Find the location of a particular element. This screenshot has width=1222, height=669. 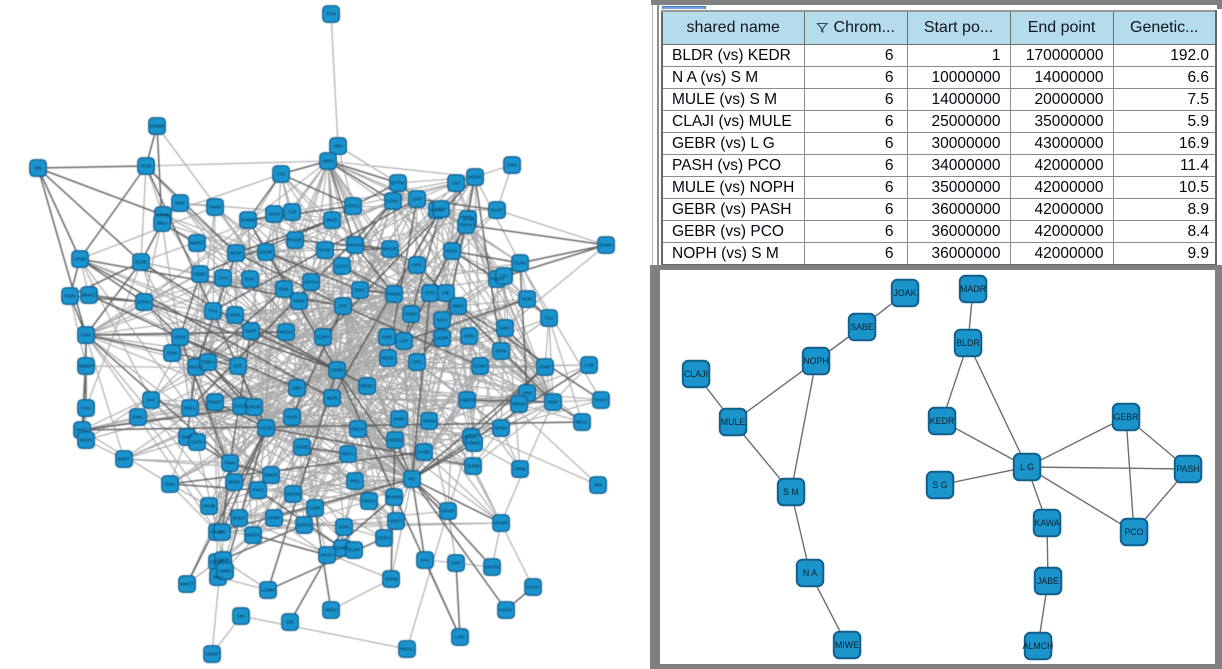

svg-text: LMKD is located at coordinates (225, 571).